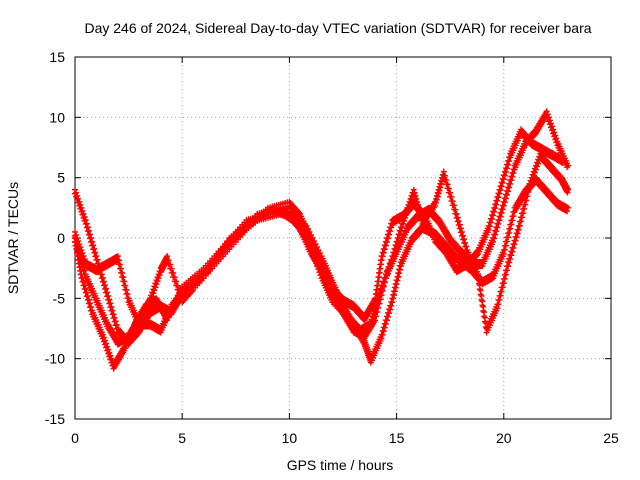 Image resolution: width=640 pixels, height=480 pixels. Describe the element at coordinates (61, 178) in the screenshot. I see `y-tick-label: 5` at that location.